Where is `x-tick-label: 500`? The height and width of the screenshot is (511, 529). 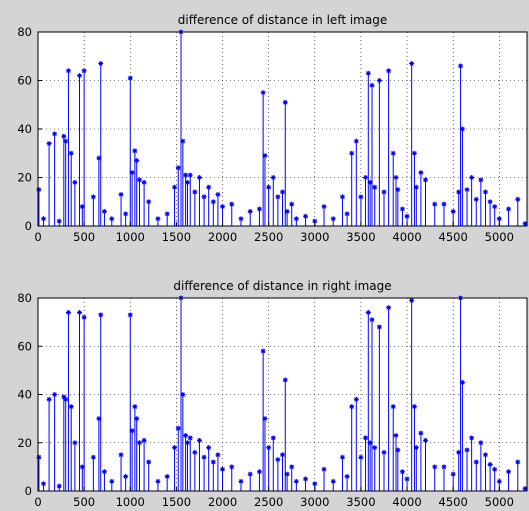
x-tick-label: 500 is located at coordinates (84, 237).